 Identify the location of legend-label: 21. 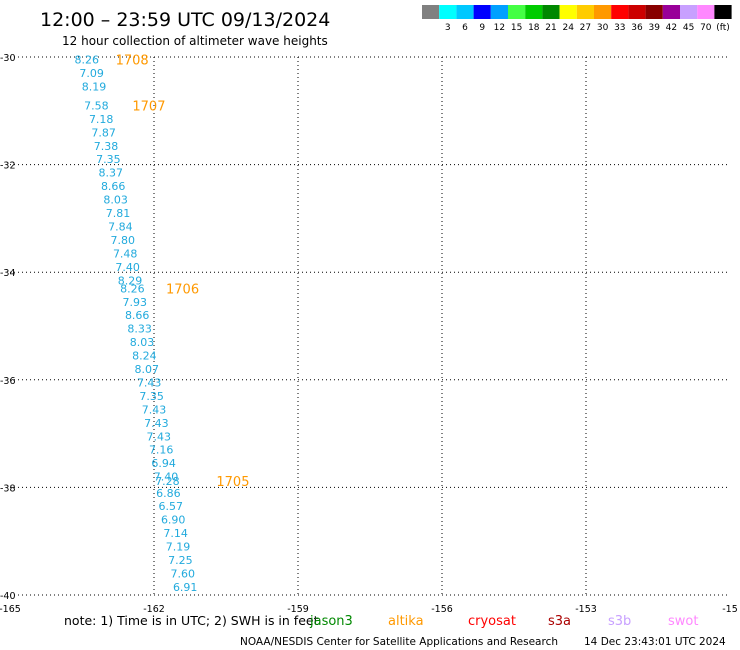
(550, 28).